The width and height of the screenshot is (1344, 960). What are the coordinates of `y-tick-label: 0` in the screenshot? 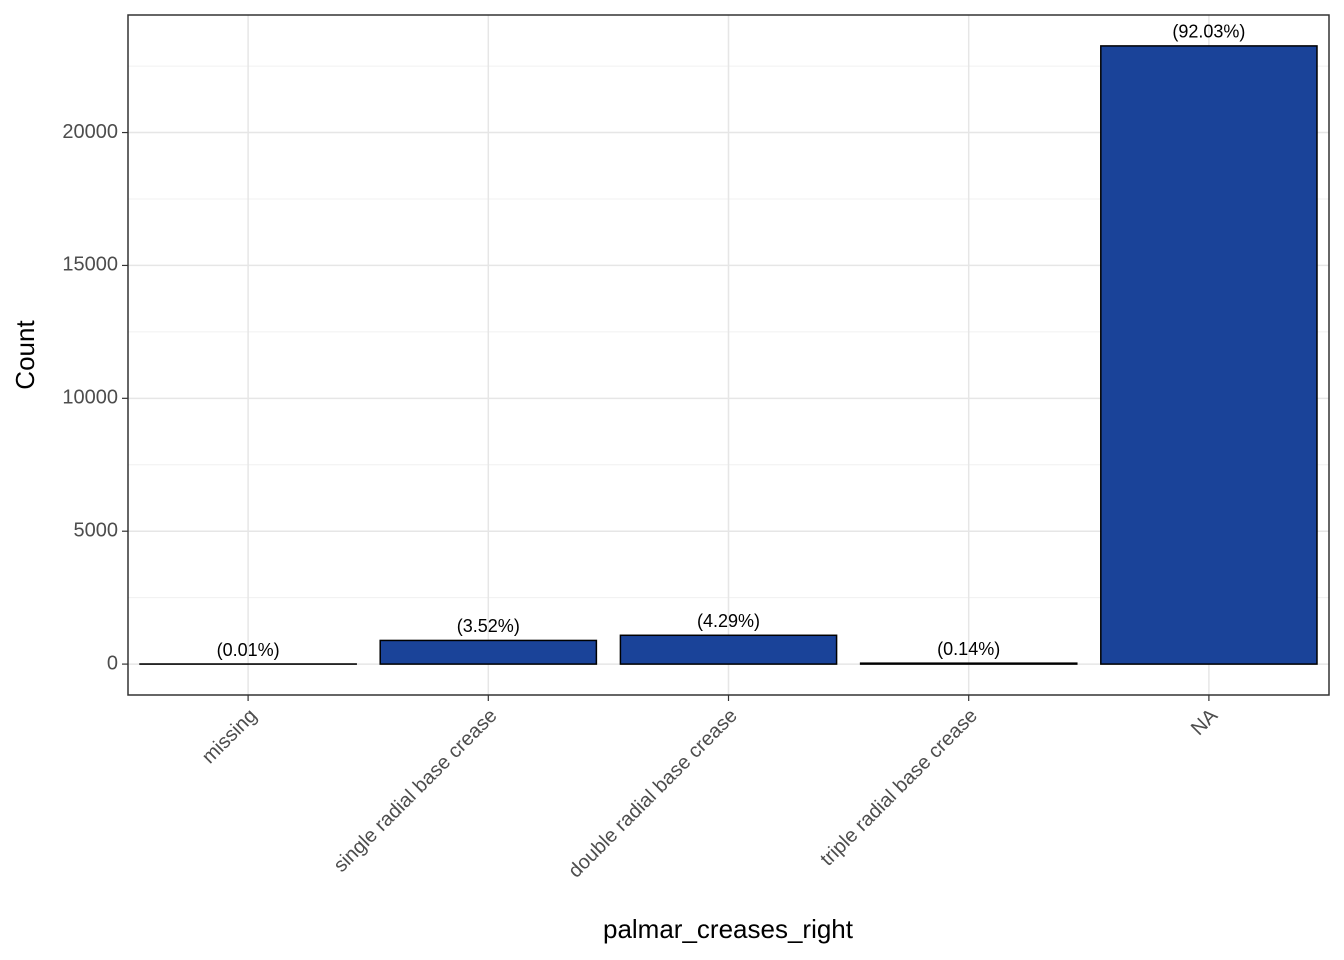 It's located at (112, 663).